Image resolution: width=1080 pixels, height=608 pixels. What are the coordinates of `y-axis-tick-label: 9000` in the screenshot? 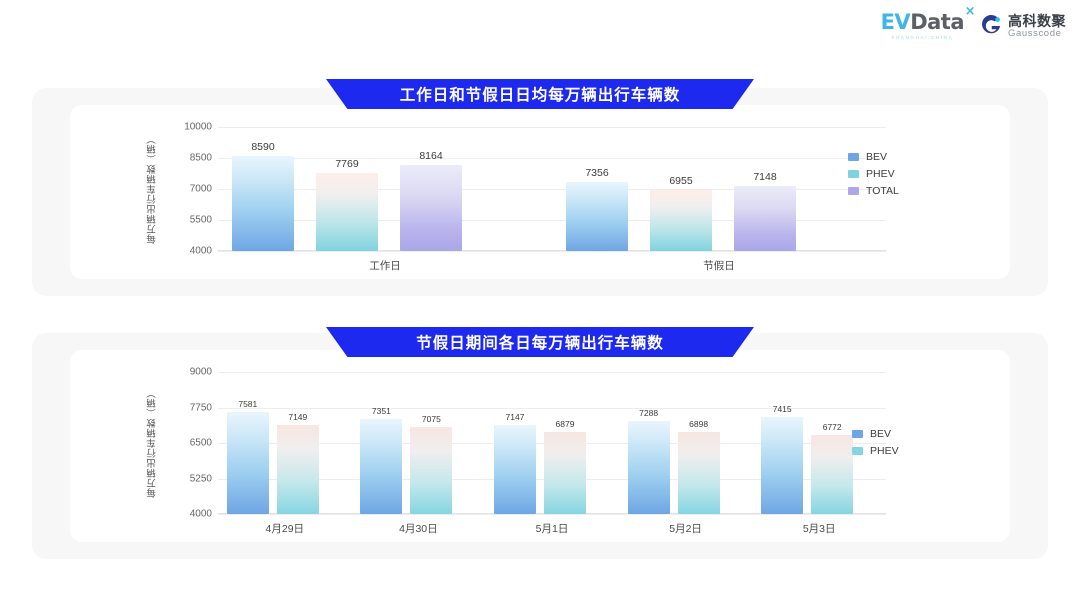 It's located at (200, 372).